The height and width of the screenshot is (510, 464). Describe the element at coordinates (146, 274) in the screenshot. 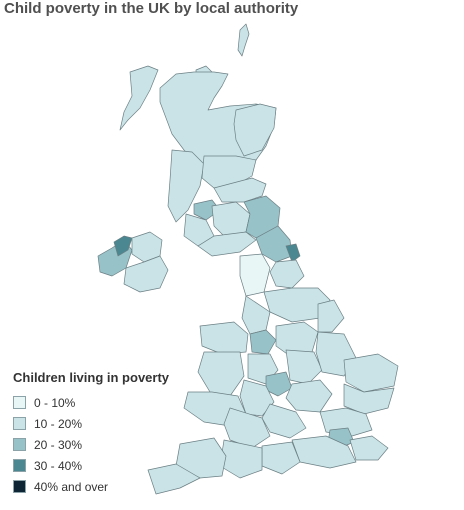

I see `region-ni-south` at that location.